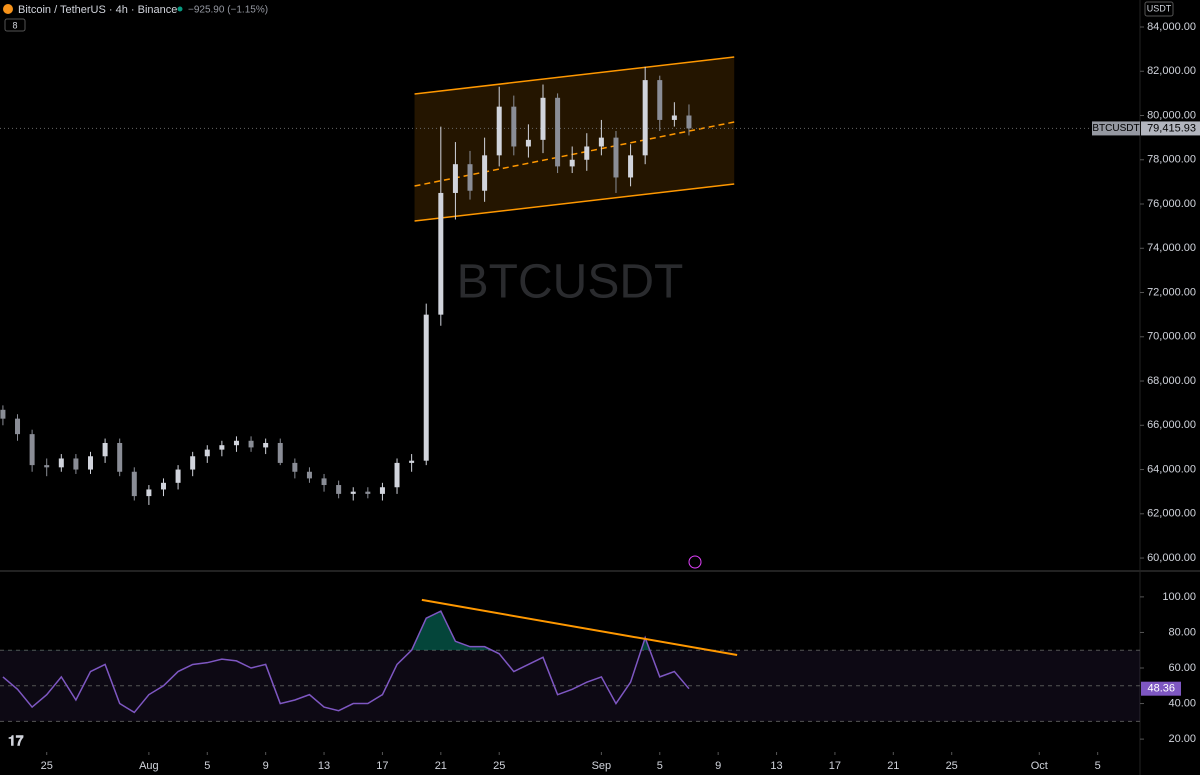  I want to click on channel-fill, so click(574, 139).